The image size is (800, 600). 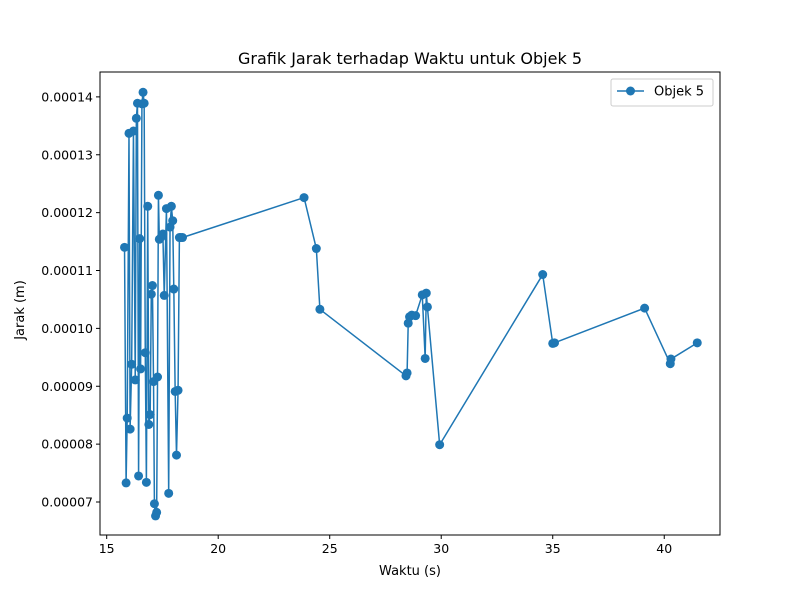 What do you see at coordinates (553, 548) in the screenshot?
I see `x-tick-label: 35` at bounding box center [553, 548].